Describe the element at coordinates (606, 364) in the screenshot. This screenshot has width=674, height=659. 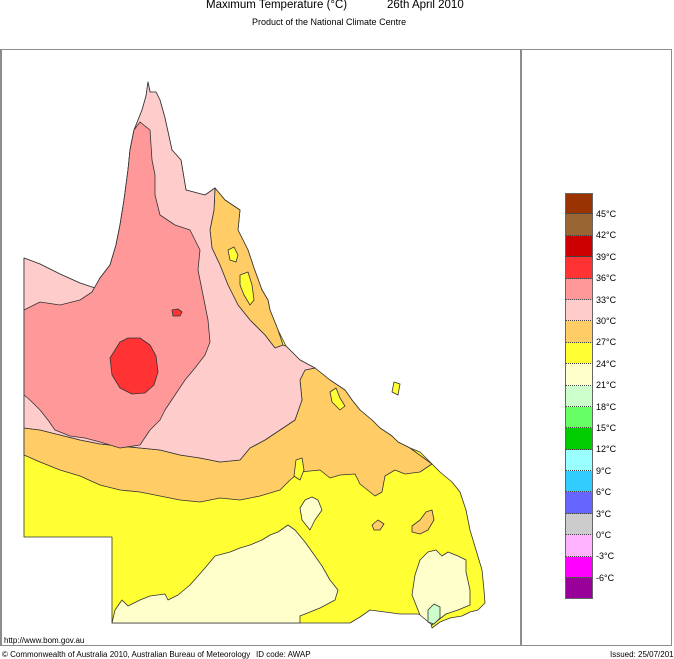
I see `legend-tick: 24°C` at that location.